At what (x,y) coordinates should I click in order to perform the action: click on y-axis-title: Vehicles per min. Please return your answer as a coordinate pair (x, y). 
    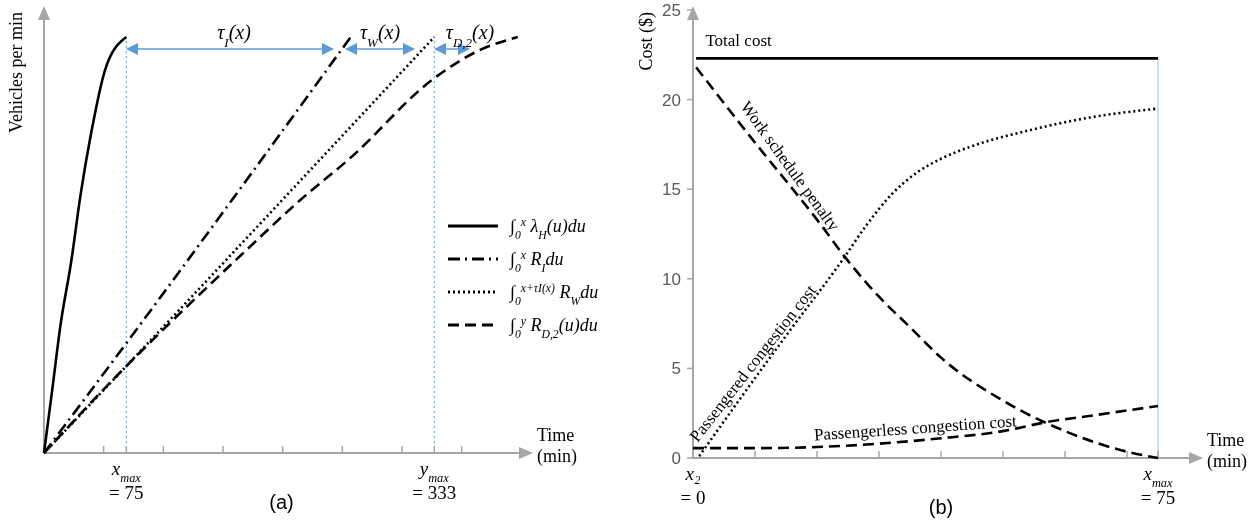
    Looking at the image, I should click on (16, 72).